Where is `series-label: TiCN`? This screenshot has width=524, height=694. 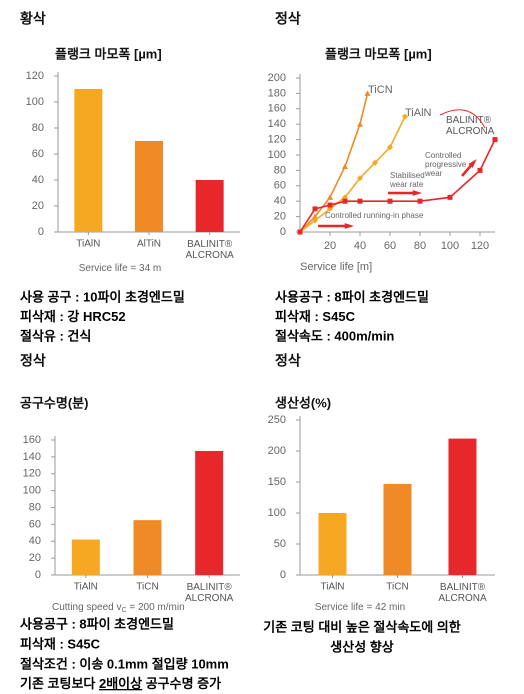 series-label: TiCN is located at coordinates (380, 90).